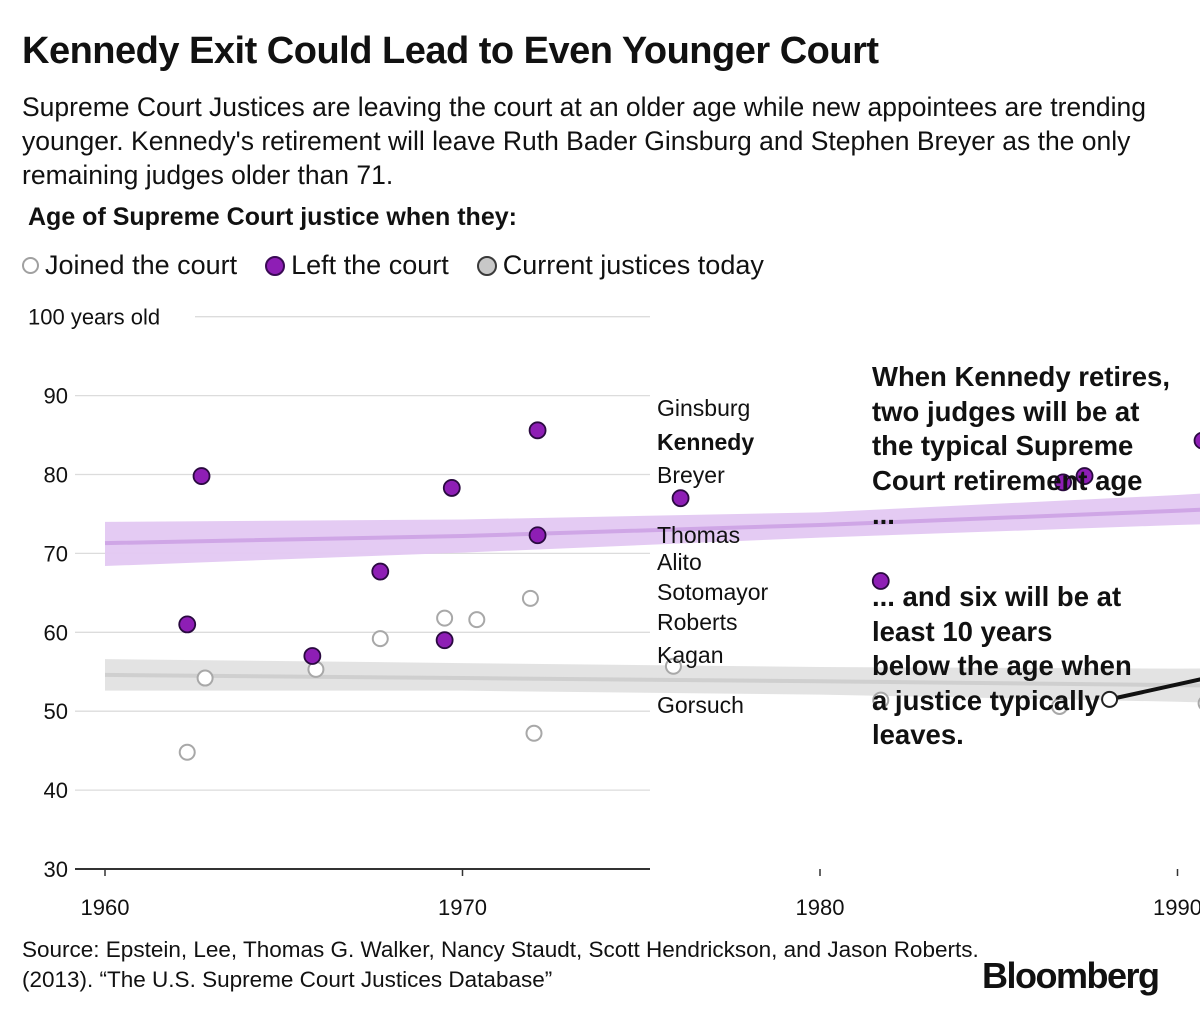 The width and height of the screenshot is (1200, 1011). Describe the element at coordinates (56, 711) in the screenshot. I see `y-tick-label: 50` at that location.